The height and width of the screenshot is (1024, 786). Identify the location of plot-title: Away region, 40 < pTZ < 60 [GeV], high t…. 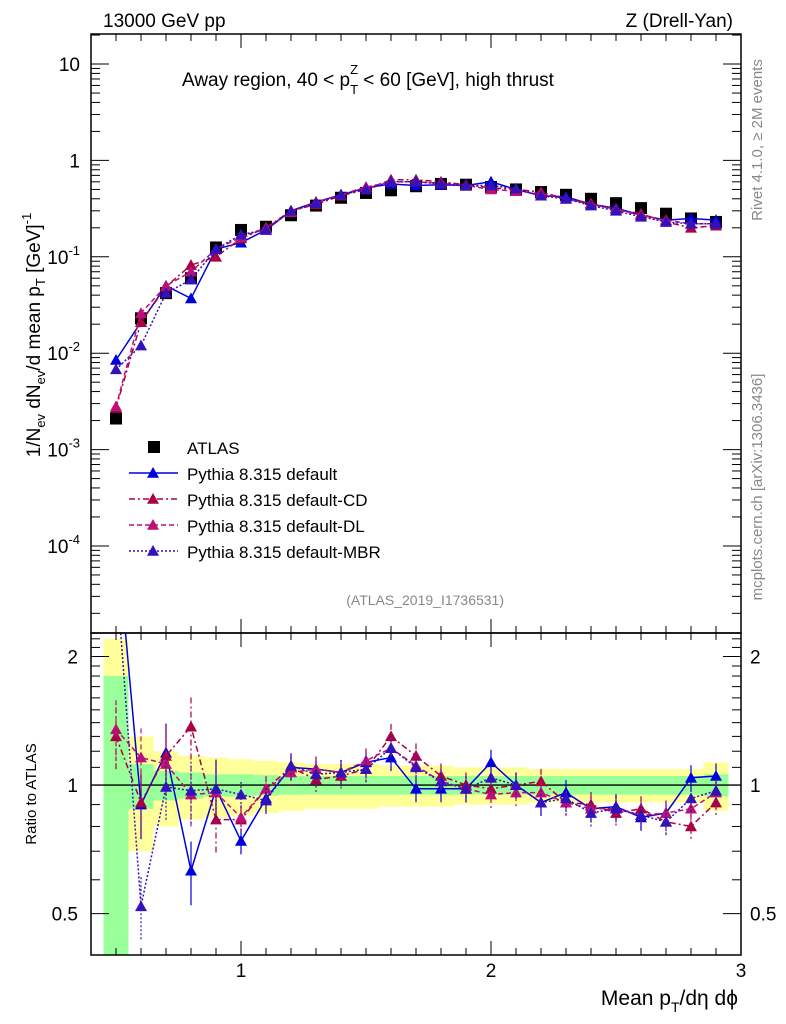
(368, 79).